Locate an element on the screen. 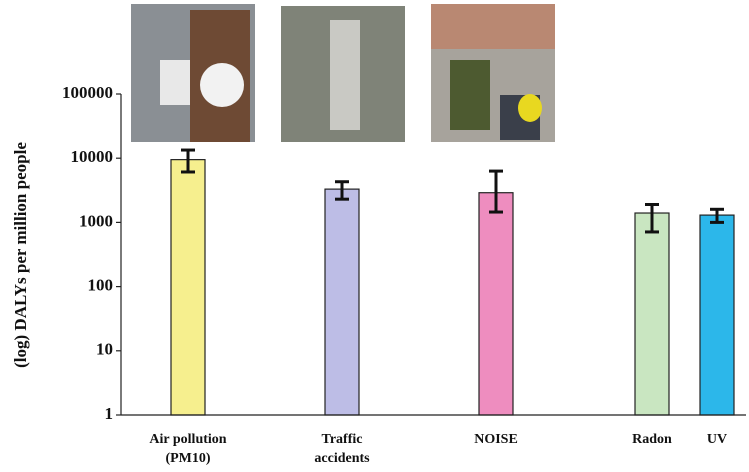  y-axis-label: (log) DALYs per million people is located at coordinates (20, 255).